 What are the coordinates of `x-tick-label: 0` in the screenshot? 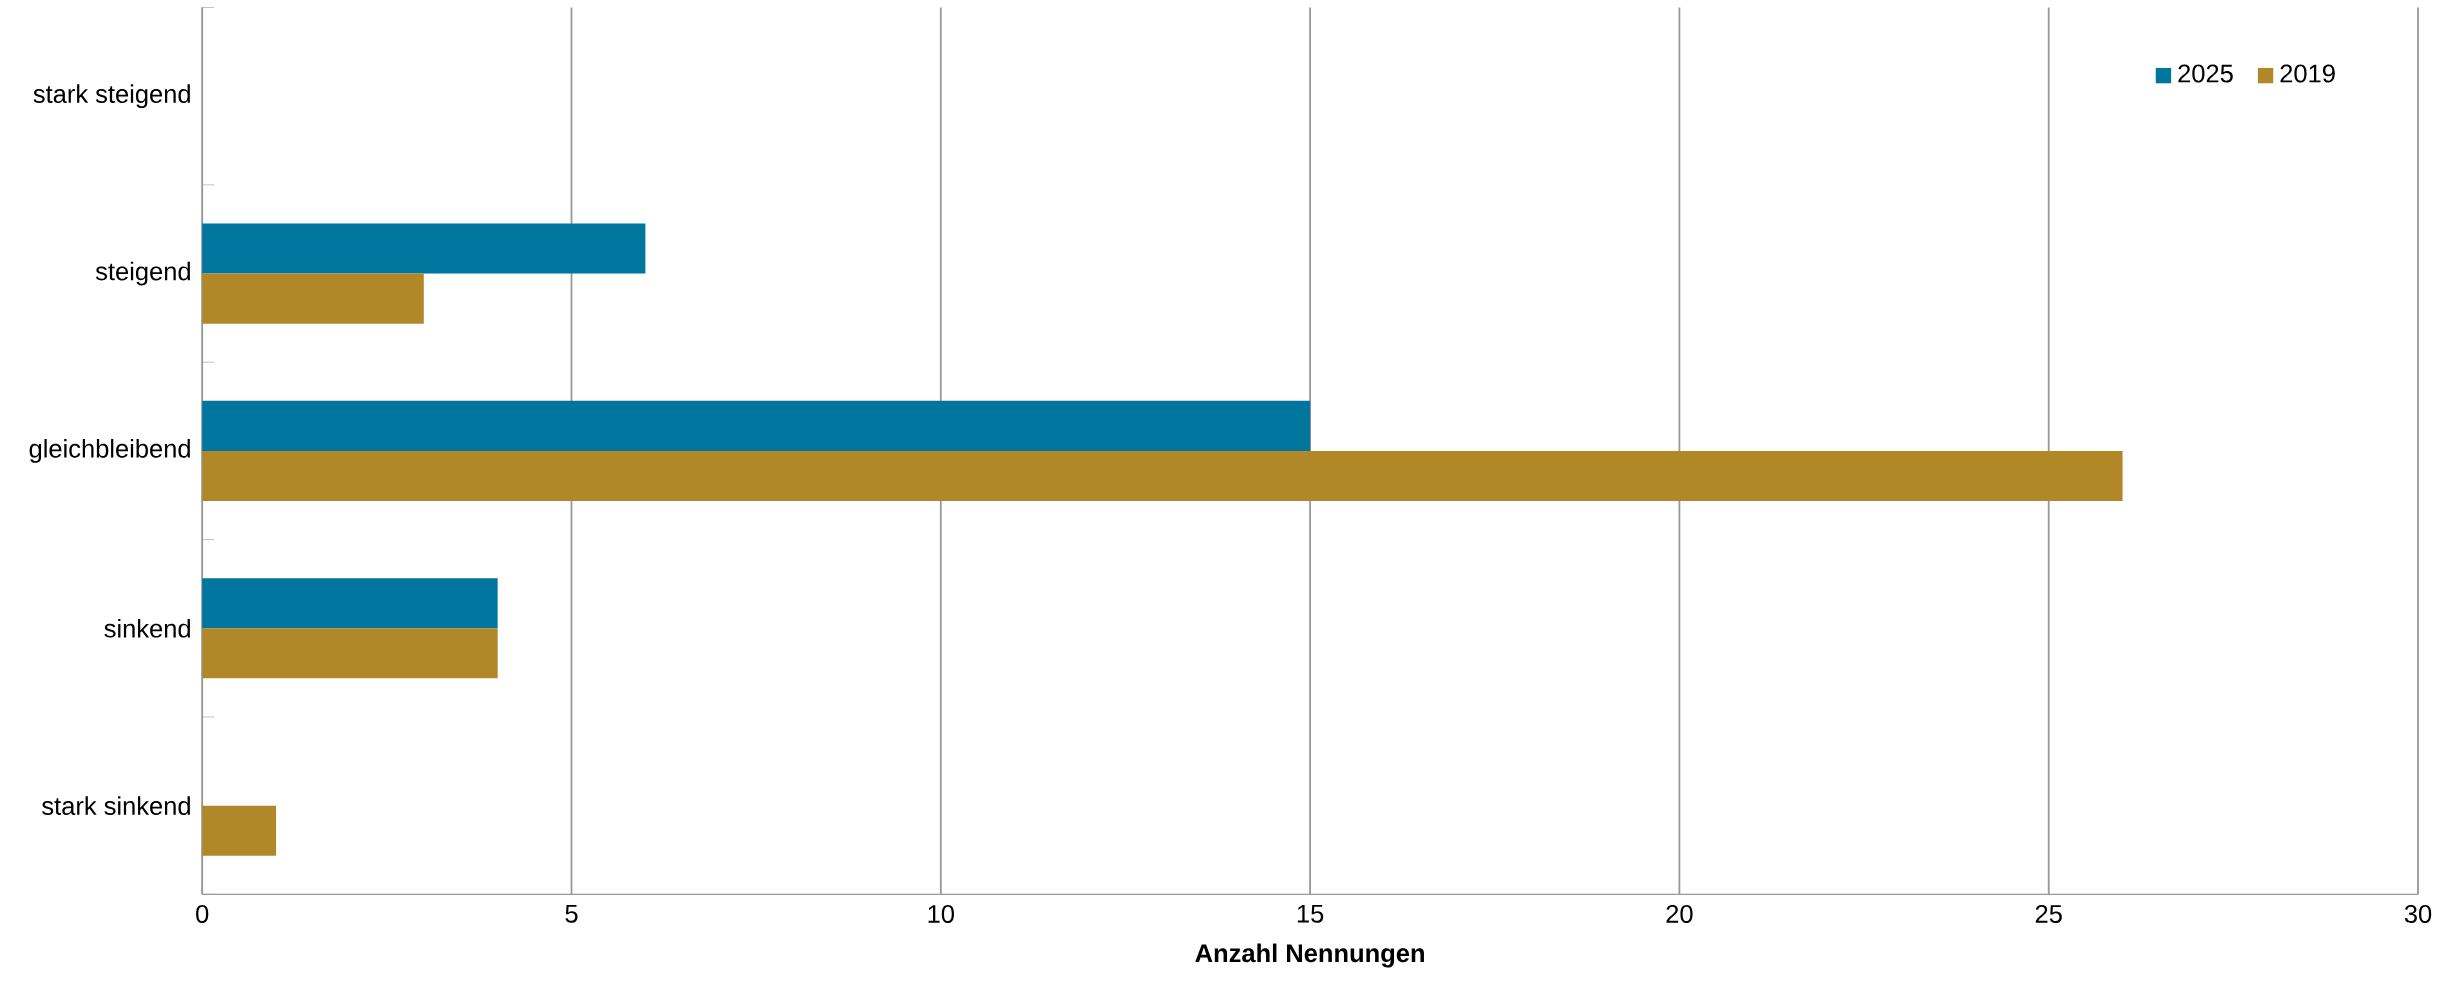 It's located at (202, 913).